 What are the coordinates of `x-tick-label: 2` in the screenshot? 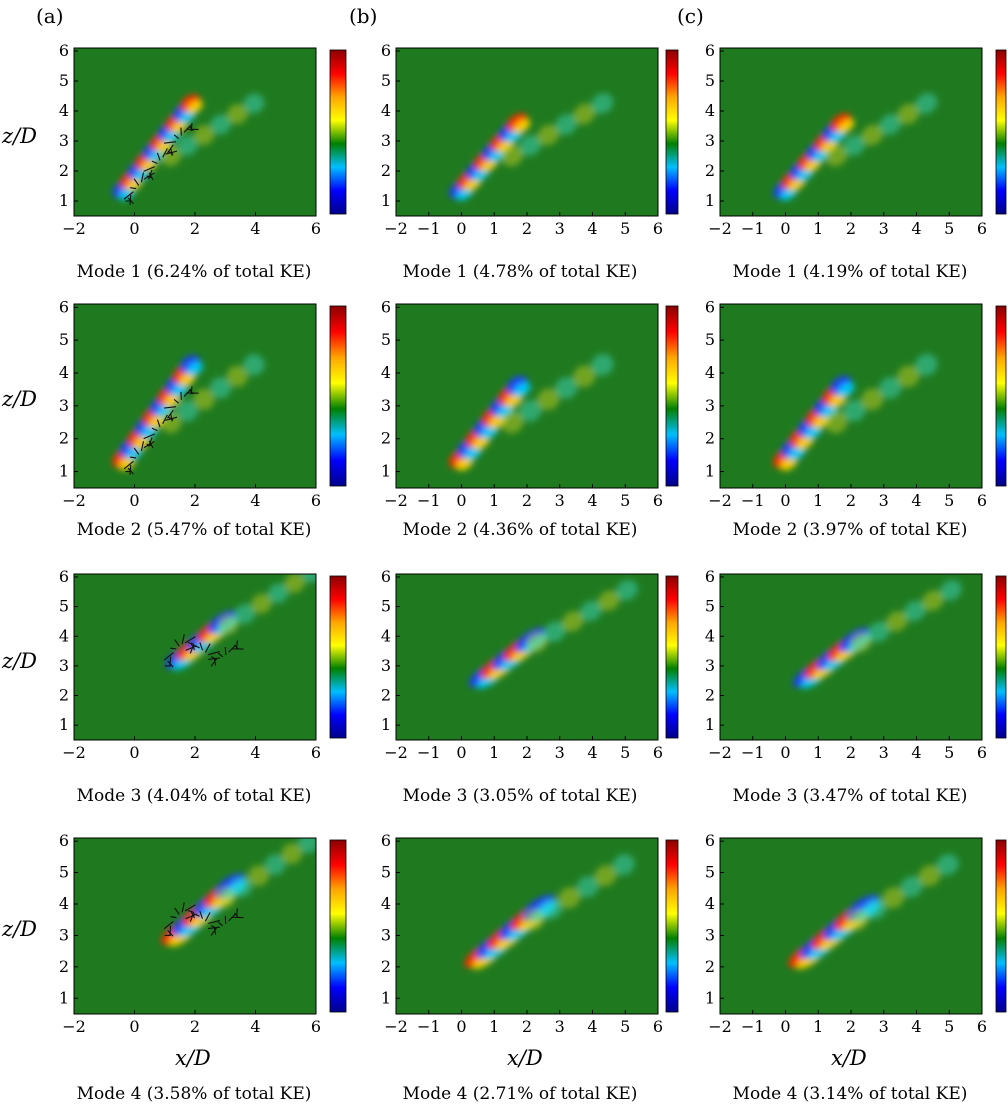 It's located at (527, 752).